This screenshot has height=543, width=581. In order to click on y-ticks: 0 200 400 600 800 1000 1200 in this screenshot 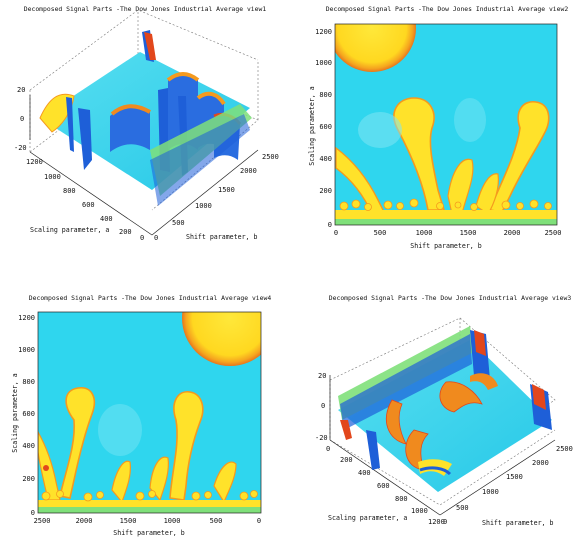, I will do `click(385, 485)`.